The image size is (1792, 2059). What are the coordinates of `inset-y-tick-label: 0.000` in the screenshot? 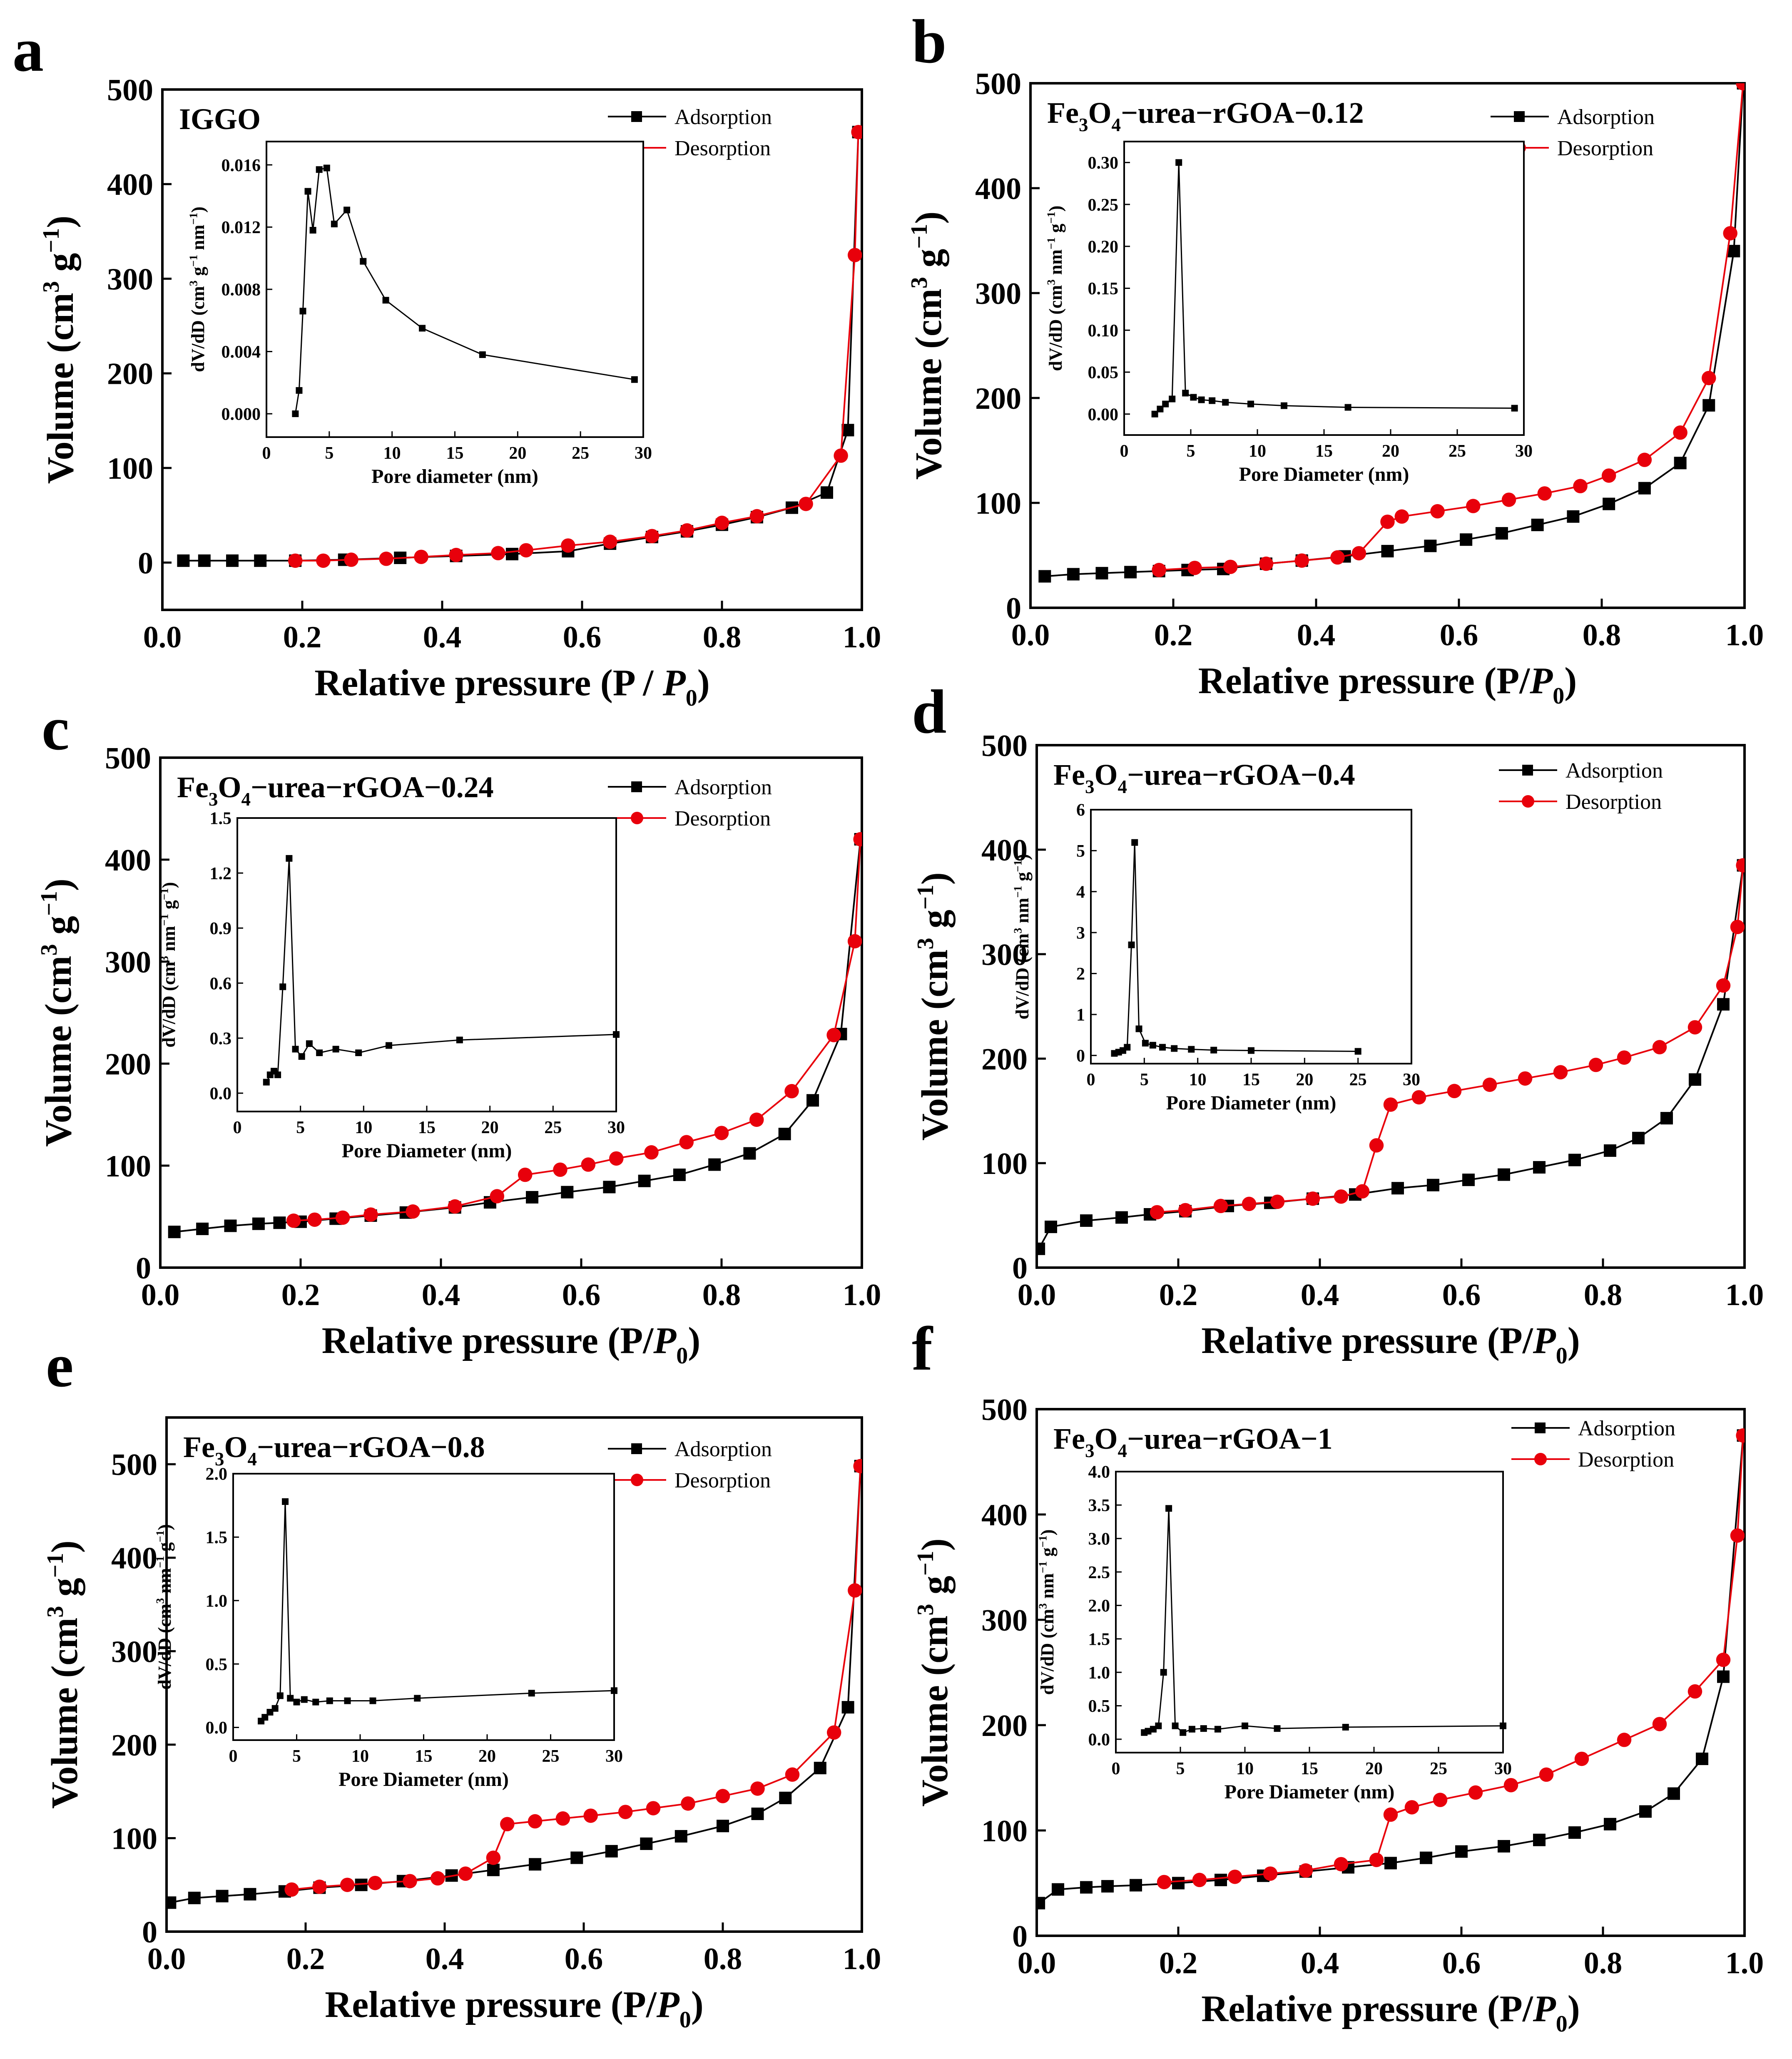 It's located at (241, 414).